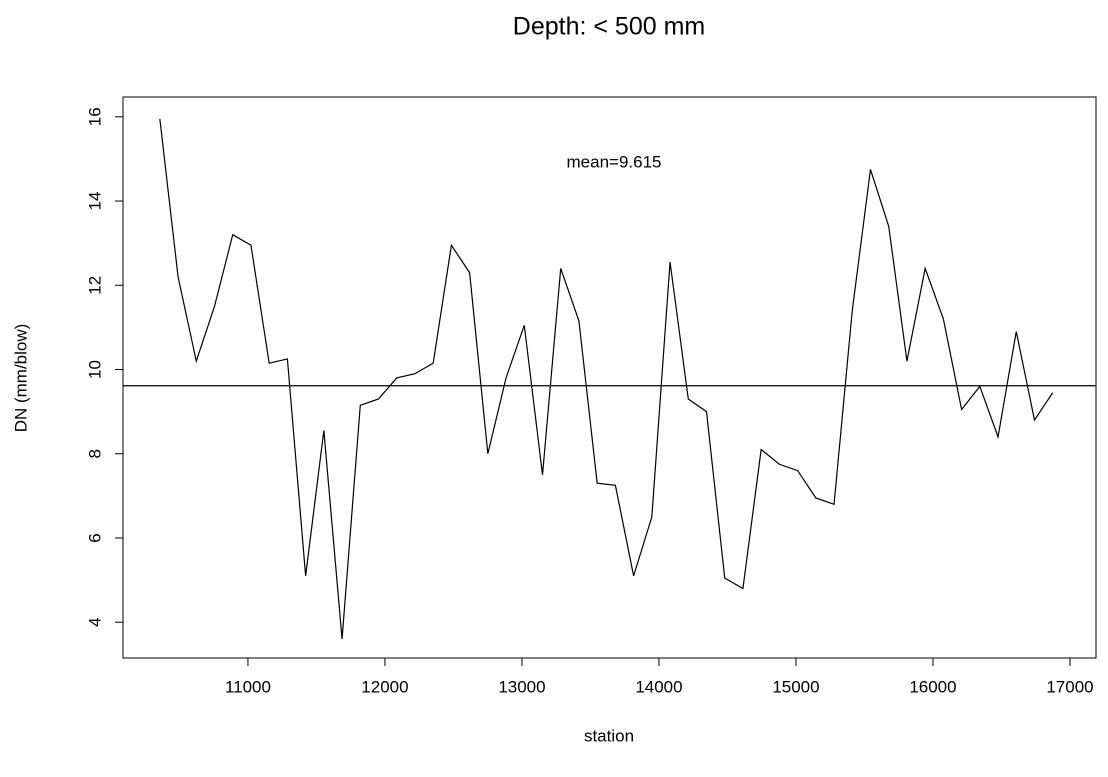 The image size is (1108, 777). What do you see at coordinates (94, 116) in the screenshot?
I see `y-tick-label: 16` at bounding box center [94, 116].